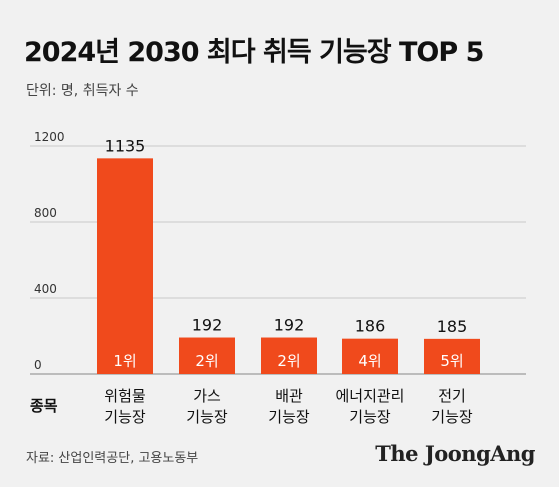  Describe the element at coordinates (44, 406) in the screenshot. I see `x-axis-label: 종목` at that location.